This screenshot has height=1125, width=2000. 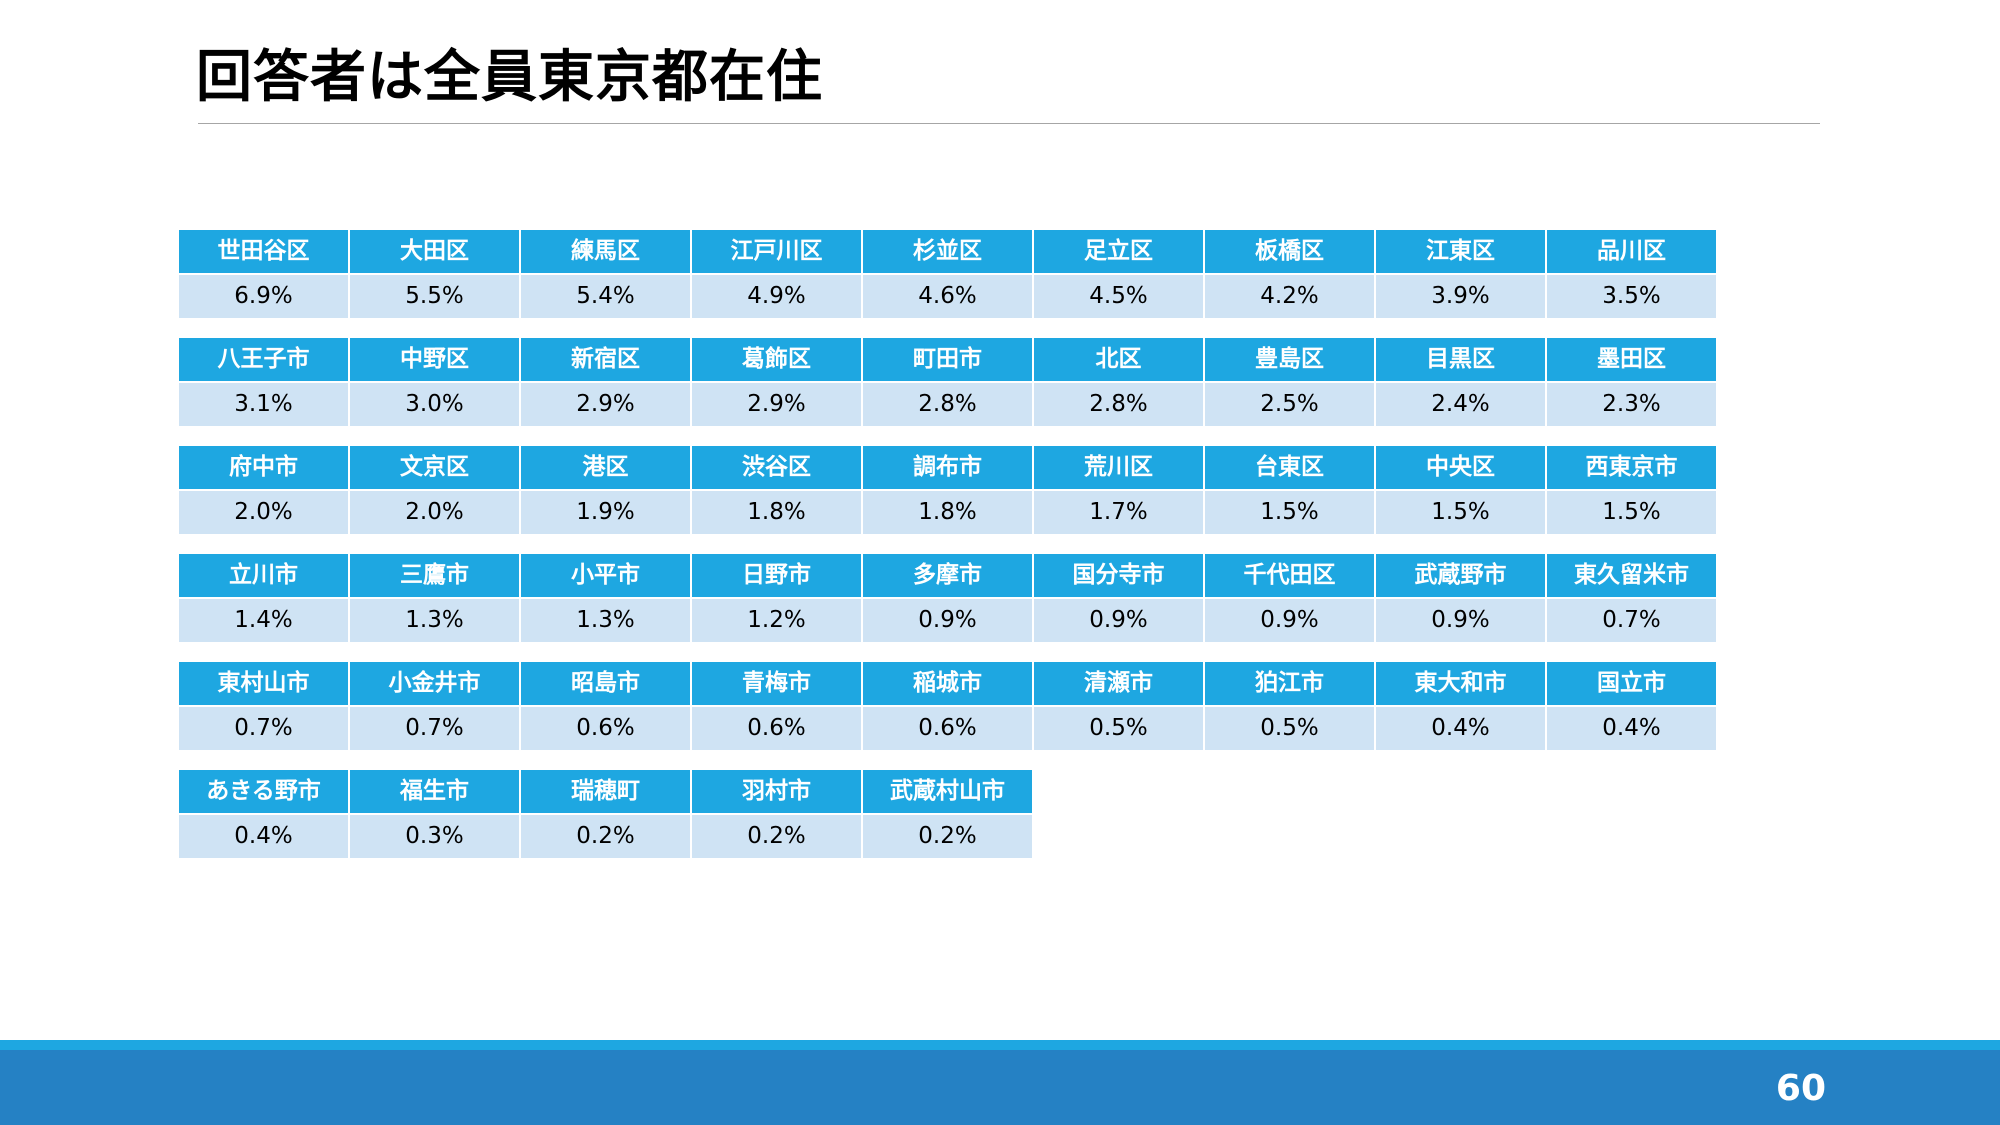 What do you see at coordinates (434, 296) in the screenshot?
I see `percentage-cell: 5.5%` at bounding box center [434, 296].